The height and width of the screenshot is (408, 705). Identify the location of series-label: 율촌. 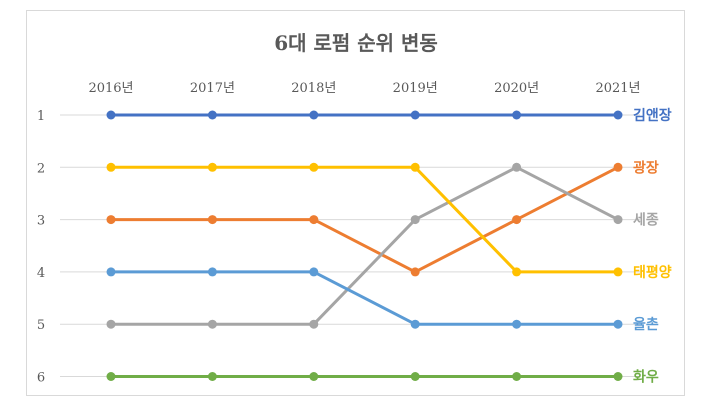
(646, 324).